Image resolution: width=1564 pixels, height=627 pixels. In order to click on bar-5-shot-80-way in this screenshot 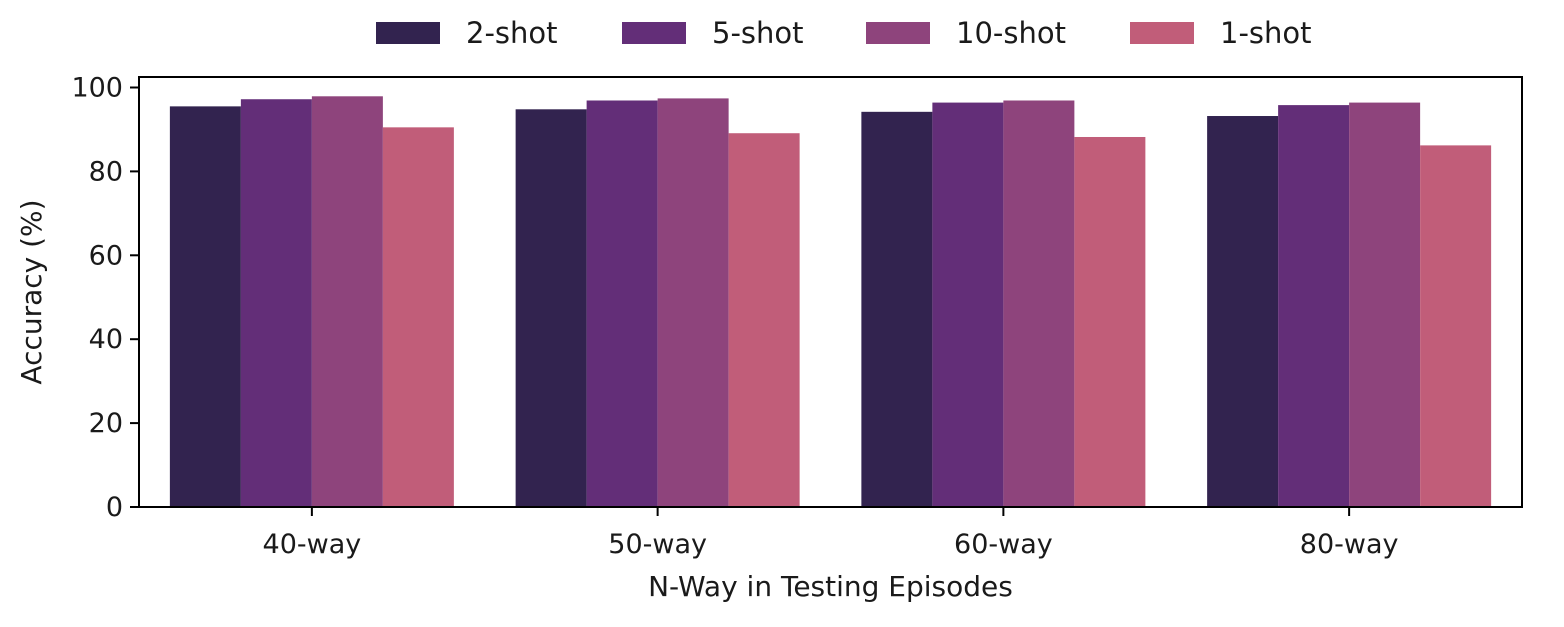, I will do `click(1314, 306)`.